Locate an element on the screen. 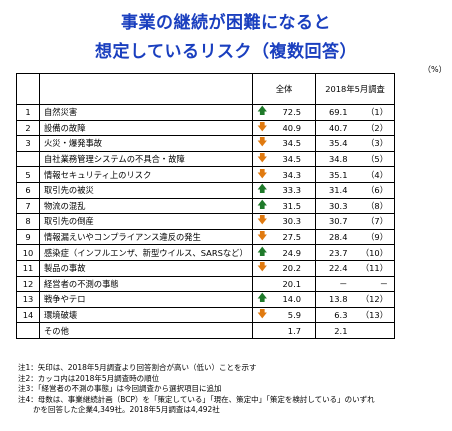  rank-cell: 11 is located at coordinates (28, 268).